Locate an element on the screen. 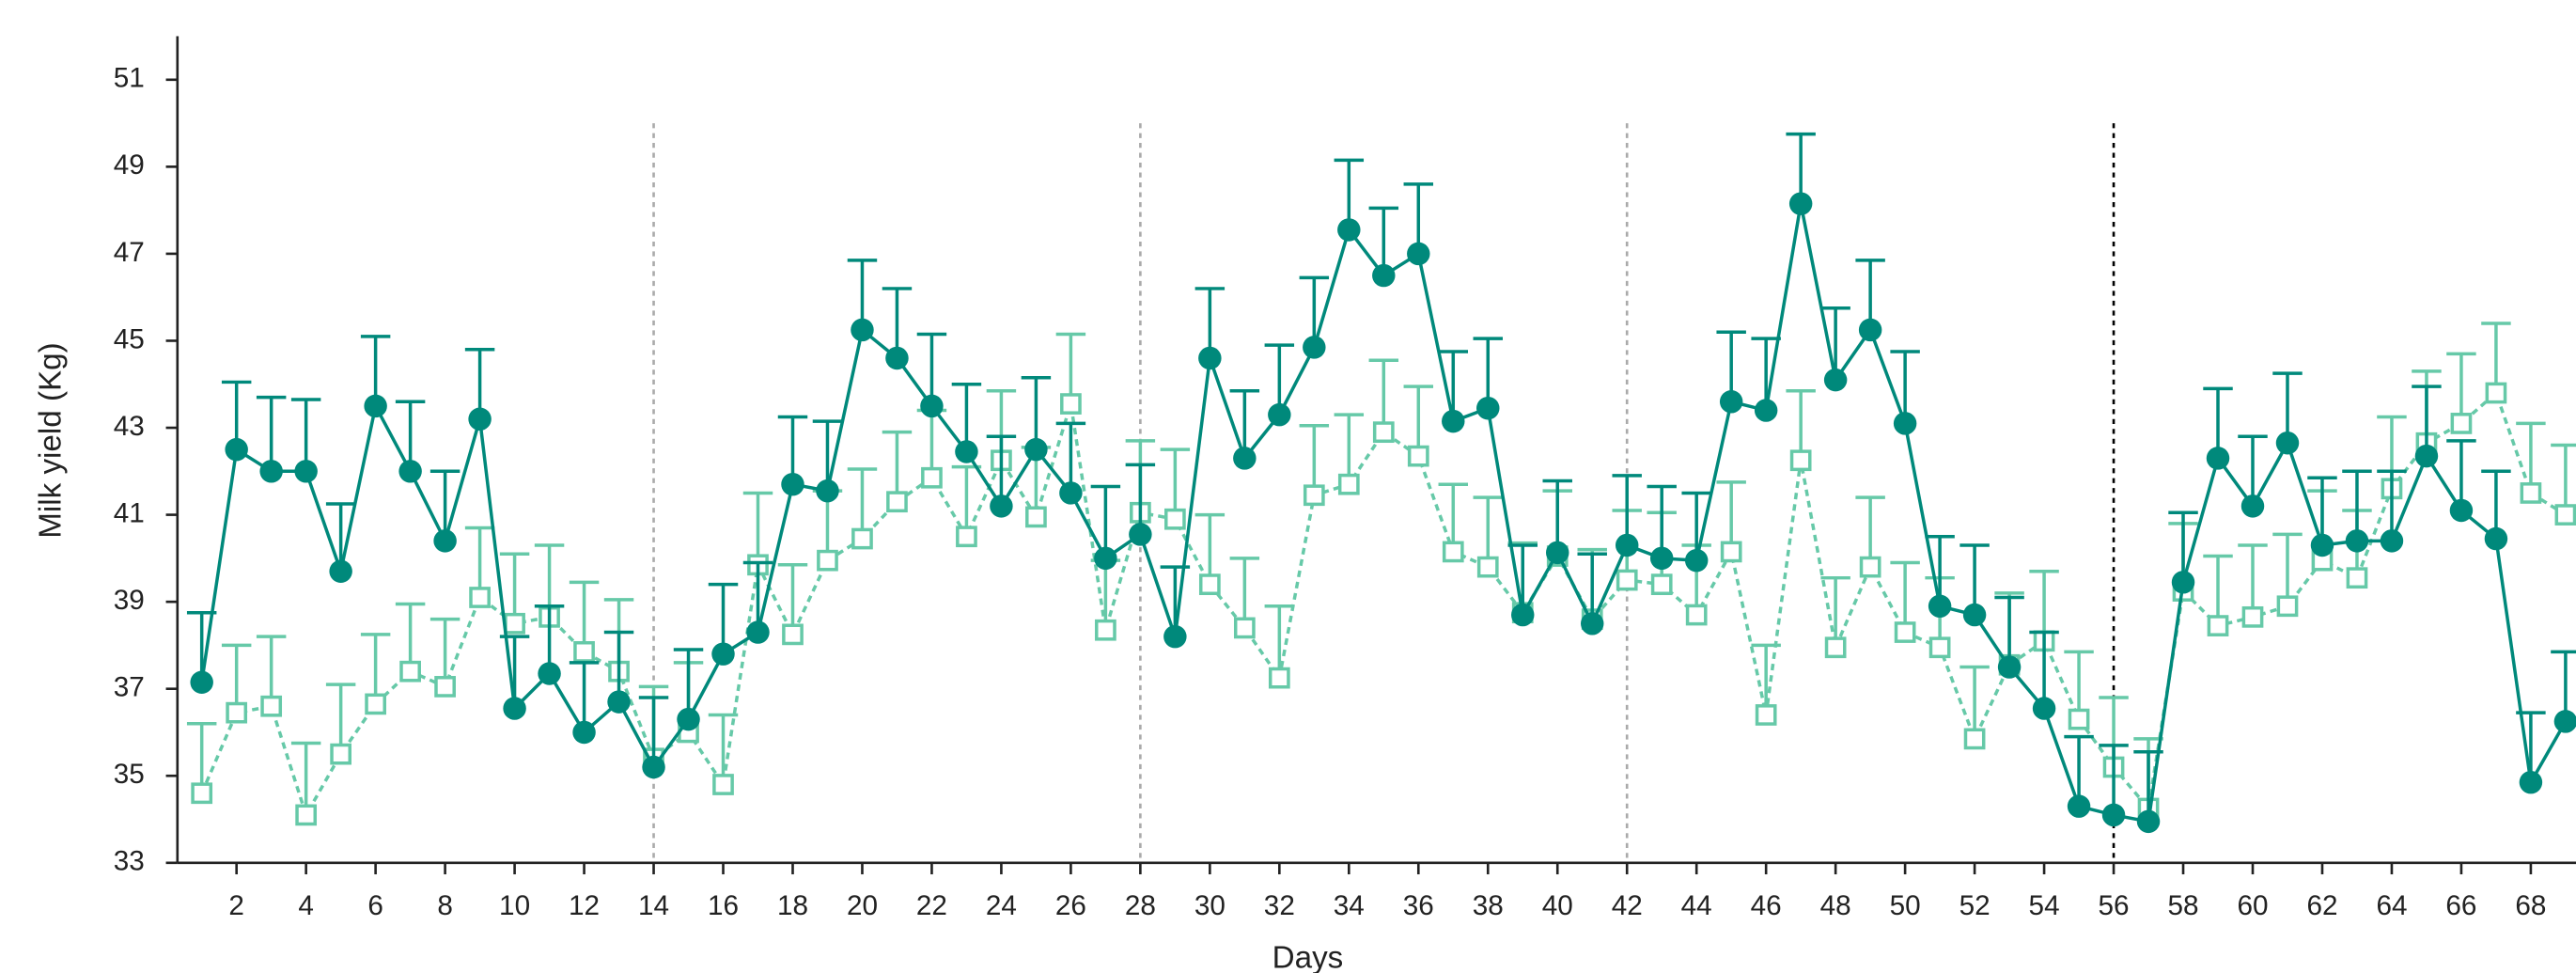 This screenshot has height=973, width=2576. x-tick-label: 68 is located at coordinates (2530, 905).